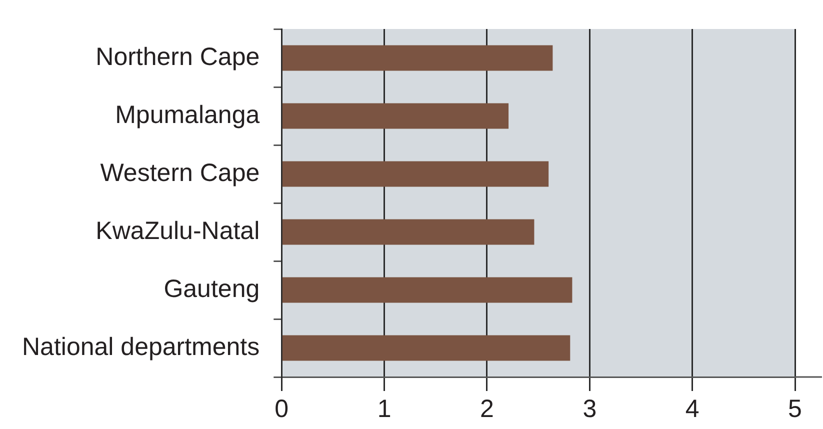 This screenshot has height=429, width=823. I want to click on x-tick-label: 3, so click(589, 408).